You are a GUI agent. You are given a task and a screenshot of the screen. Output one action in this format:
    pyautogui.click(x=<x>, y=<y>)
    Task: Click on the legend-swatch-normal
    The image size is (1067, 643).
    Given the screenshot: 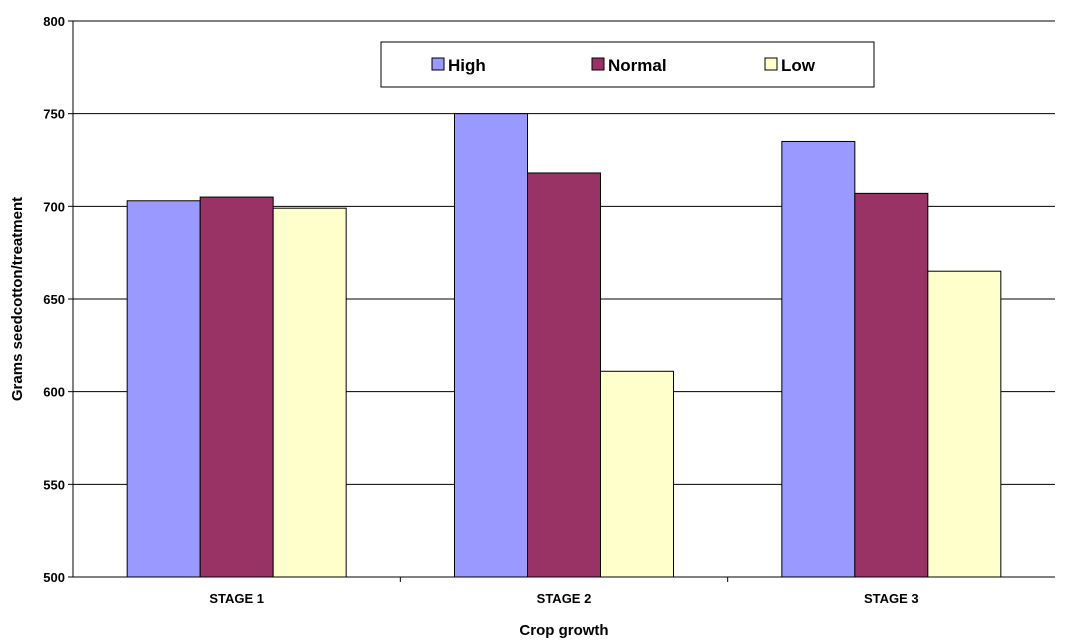 What is the action you would take?
    pyautogui.click(x=598, y=64)
    